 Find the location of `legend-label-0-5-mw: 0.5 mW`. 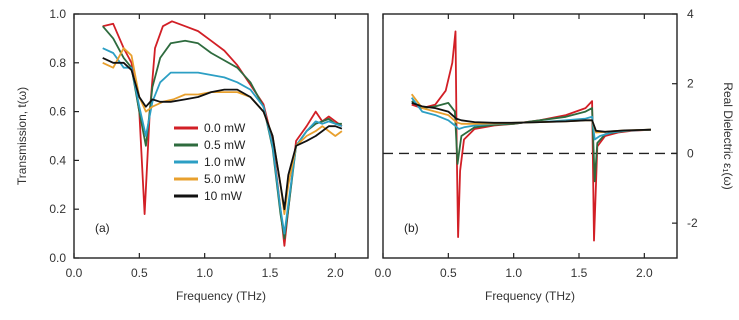

legend-label-0-5-mw: 0.5 mW is located at coordinates (225, 145).